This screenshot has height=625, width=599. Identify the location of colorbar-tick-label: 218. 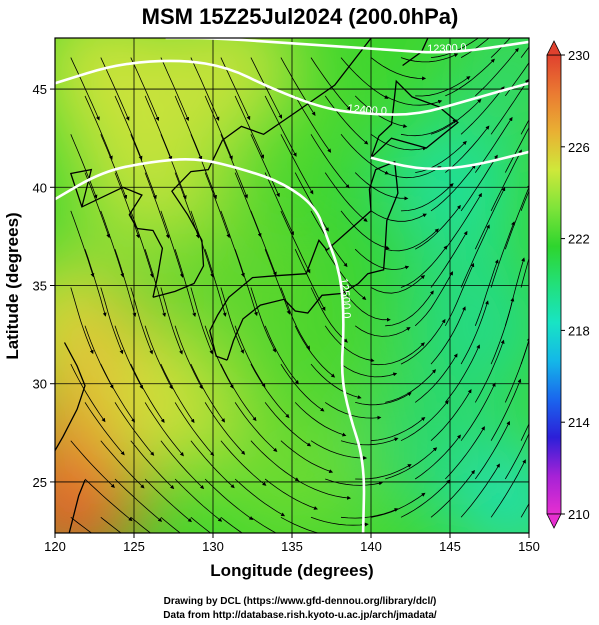
(579, 330).